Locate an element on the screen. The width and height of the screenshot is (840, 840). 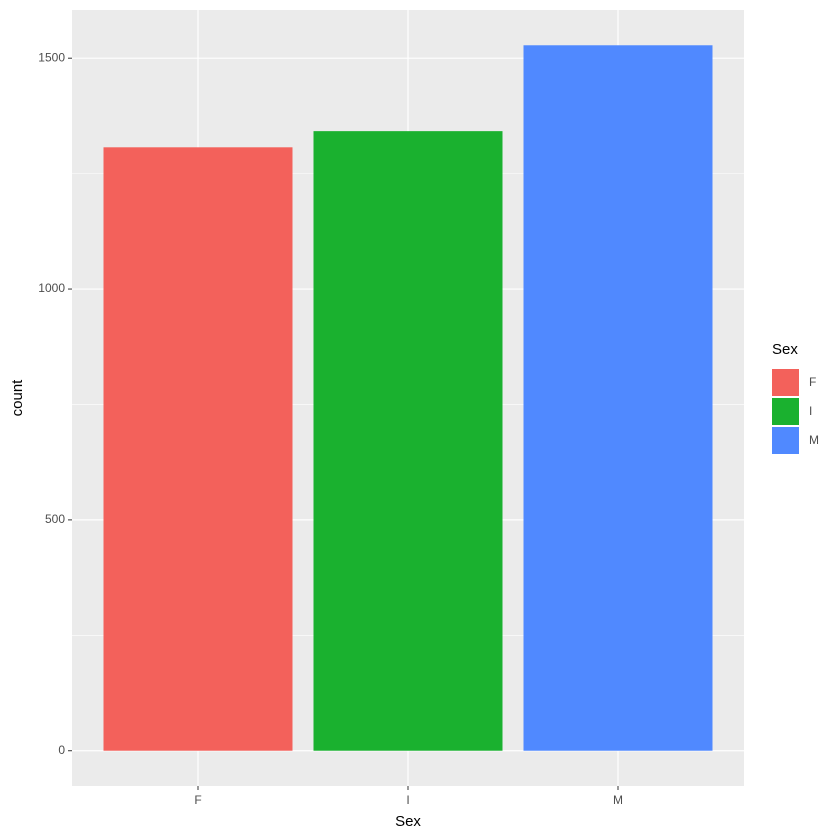
x-axis-title: Sex is located at coordinates (408, 821).